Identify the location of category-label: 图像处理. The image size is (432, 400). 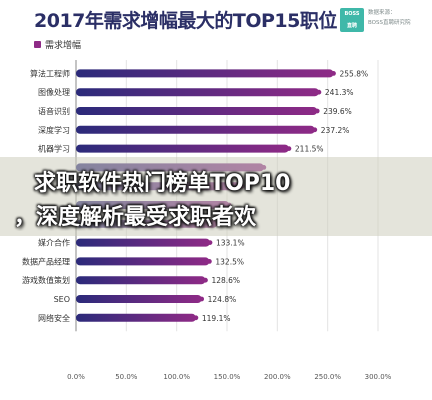
(54, 92).